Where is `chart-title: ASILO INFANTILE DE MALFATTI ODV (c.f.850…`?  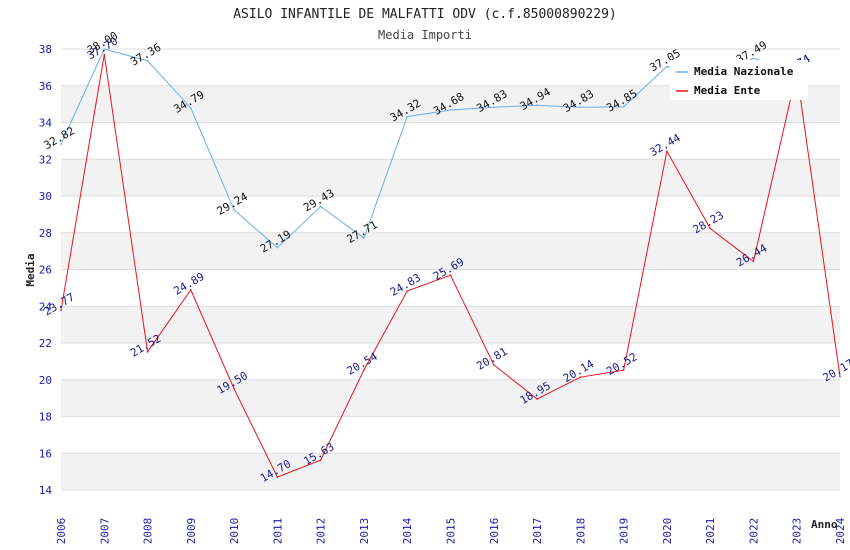
chart-title: ASILO INFANTILE DE MALFATTI ODV (c.f.850… is located at coordinates (425, 14).